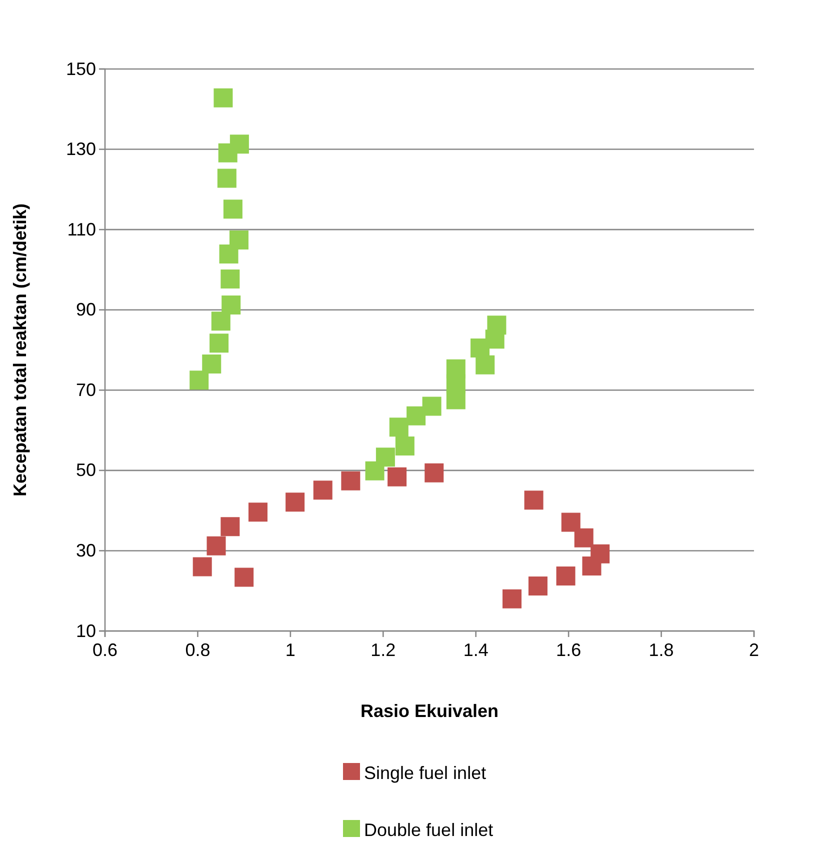 The height and width of the screenshot is (852, 837). What do you see at coordinates (754, 650) in the screenshot?
I see `x-tick-label: 2` at bounding box center [754, 650].